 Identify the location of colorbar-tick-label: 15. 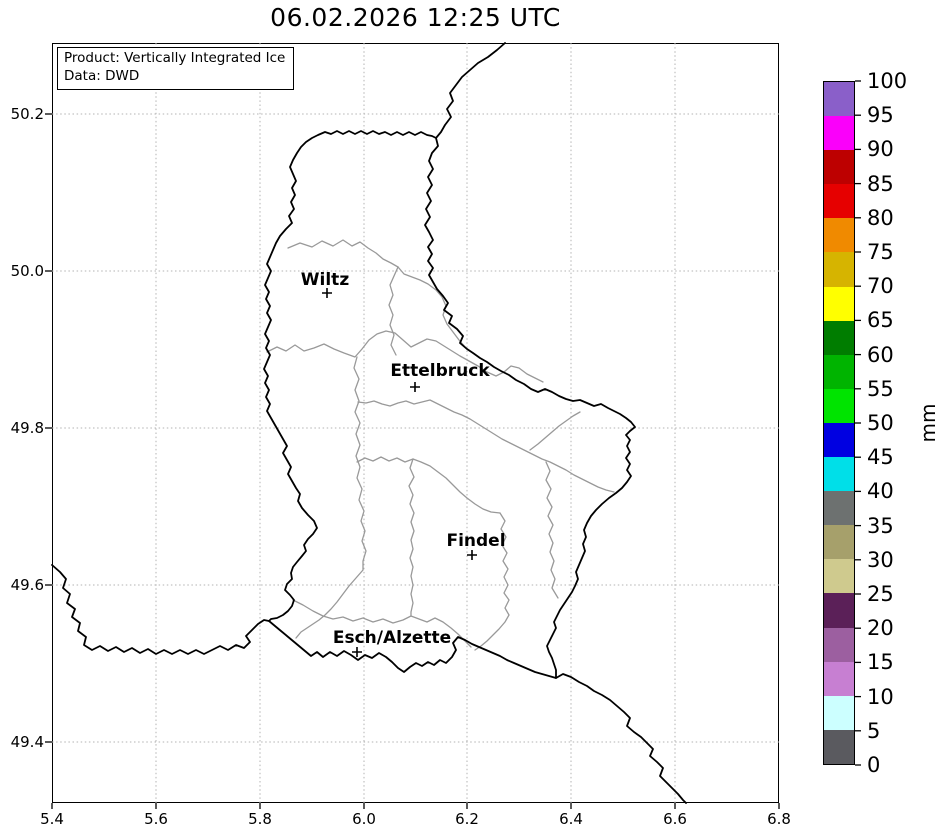
(880, 662).